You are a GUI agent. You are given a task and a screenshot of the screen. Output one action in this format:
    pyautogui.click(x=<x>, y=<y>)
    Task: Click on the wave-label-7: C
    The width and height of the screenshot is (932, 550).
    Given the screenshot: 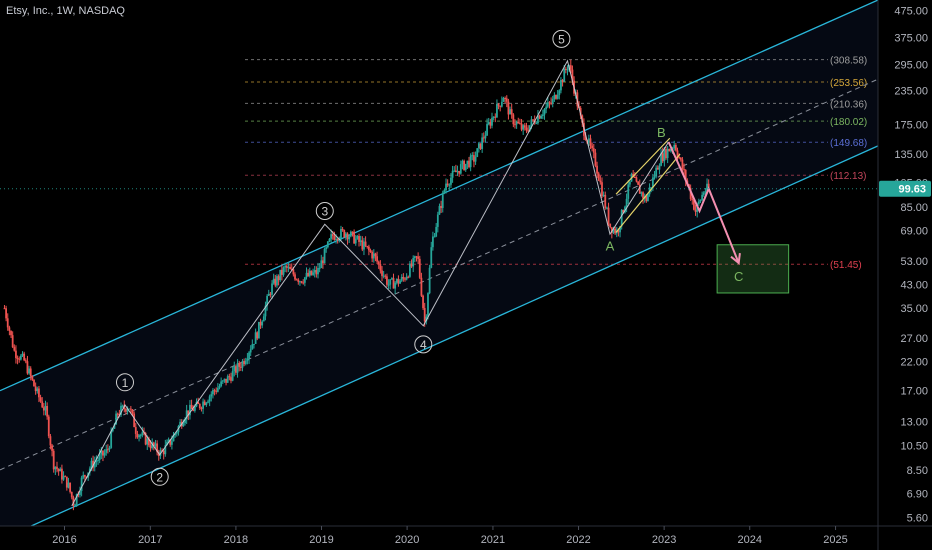 What is the action you would take?
    pyautogui.click(x=738, y=276)
    